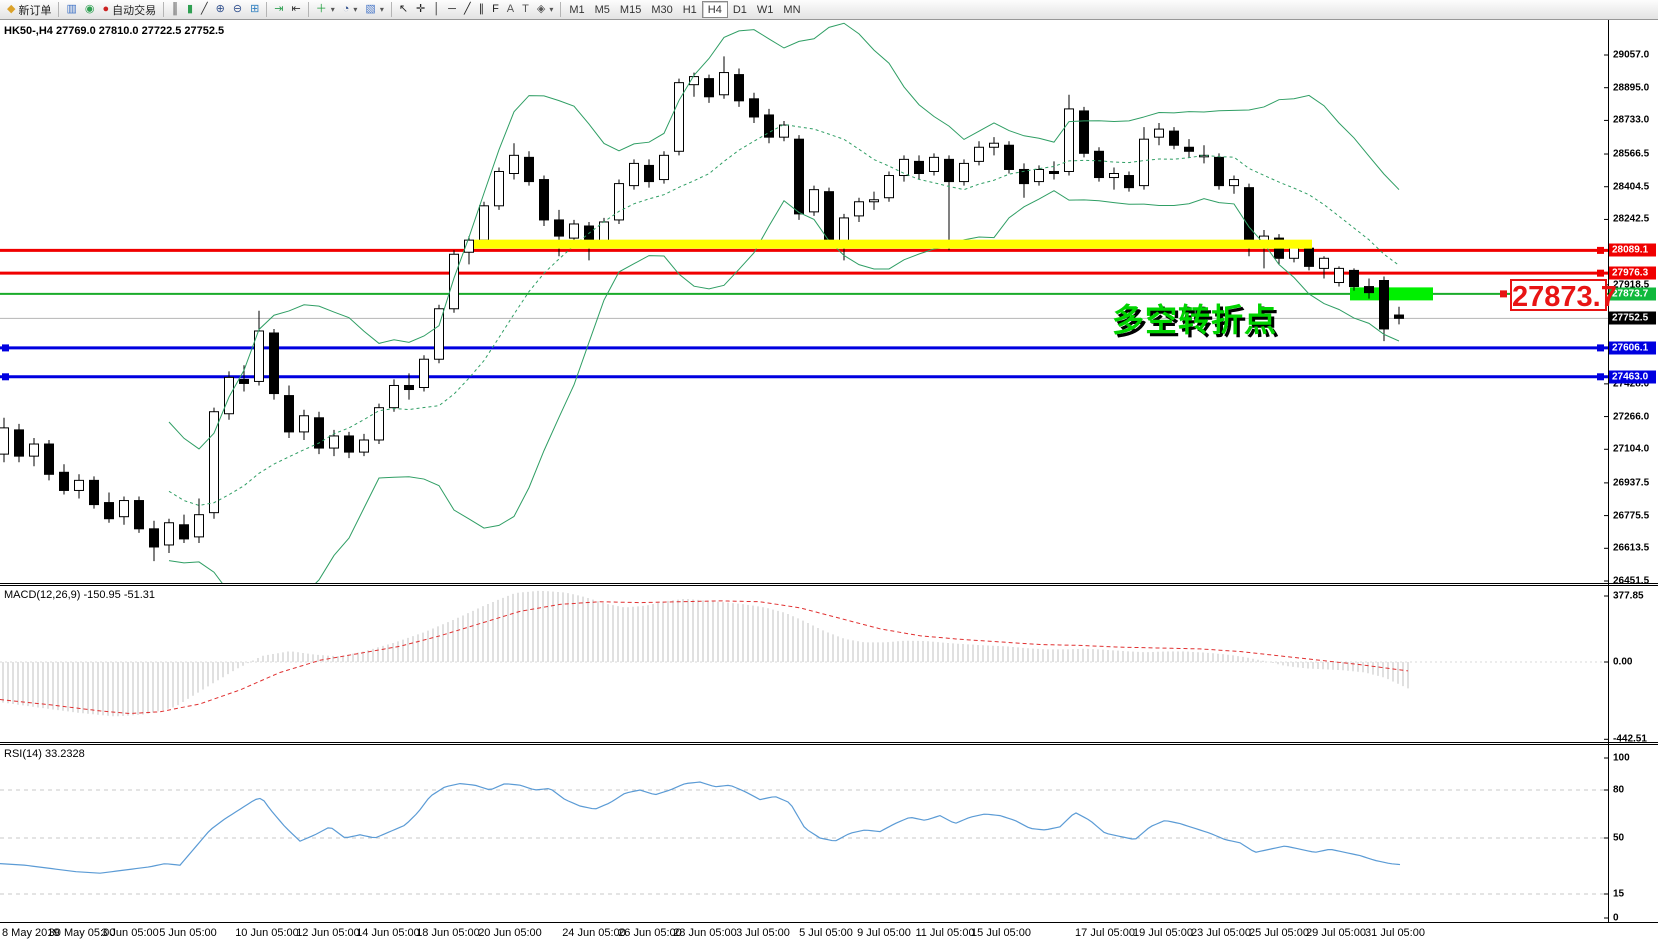 The image size is (1658, 942). Describe the element at coordinates (510, 9) in the screenshot. I see `text-button: A` at that location.